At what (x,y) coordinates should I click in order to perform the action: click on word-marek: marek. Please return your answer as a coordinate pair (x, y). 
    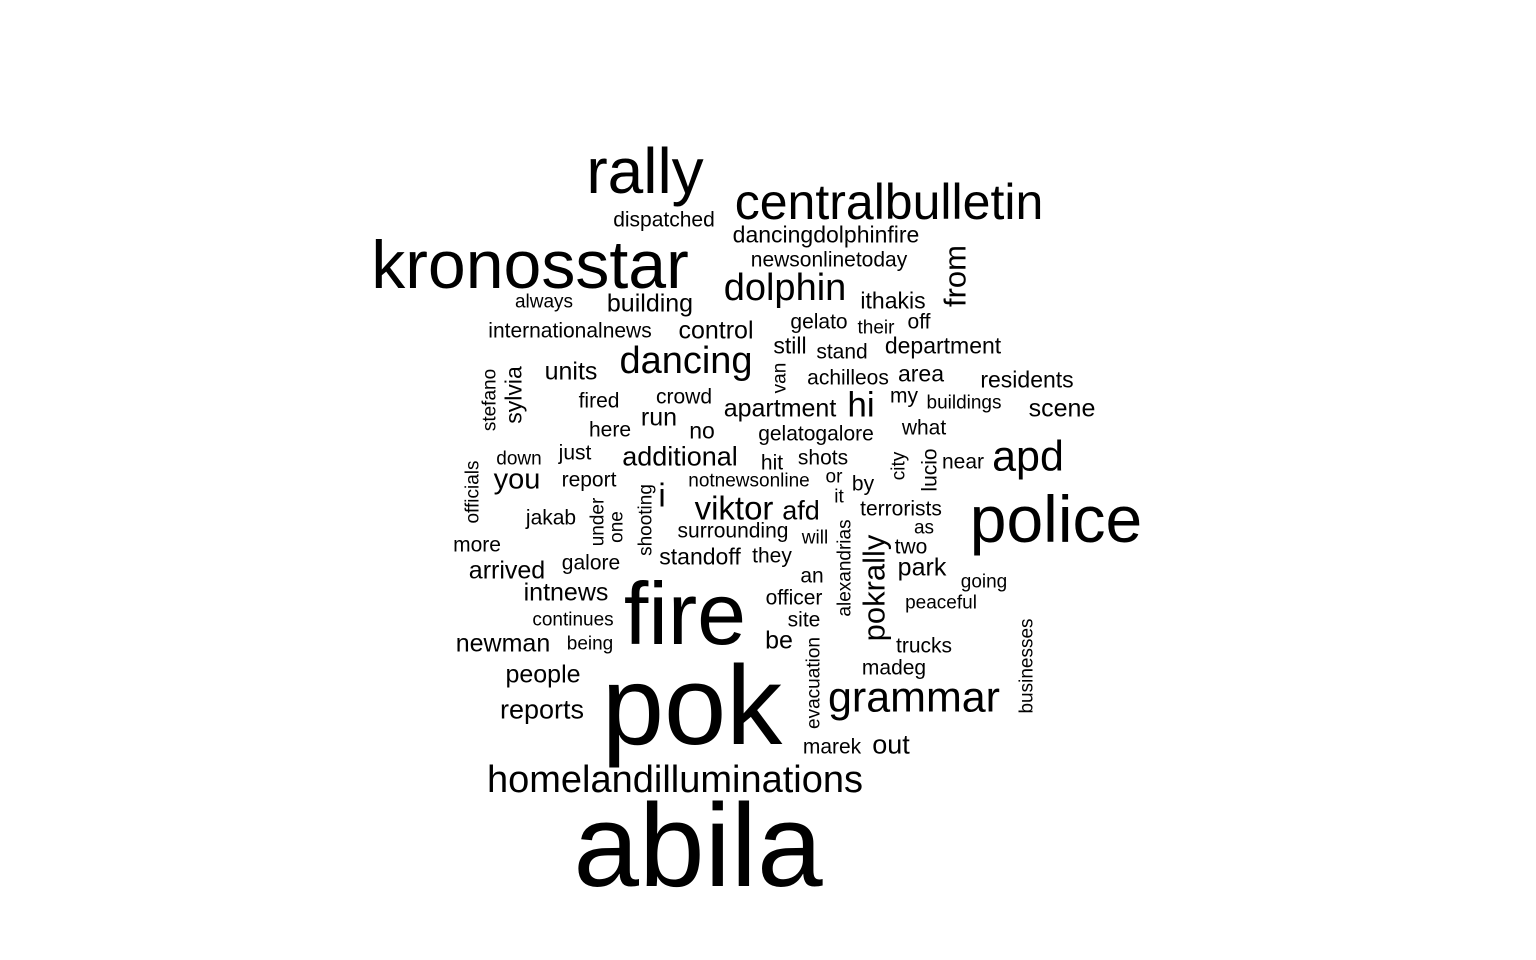
    Looking at the image, I should click on (832, 747).